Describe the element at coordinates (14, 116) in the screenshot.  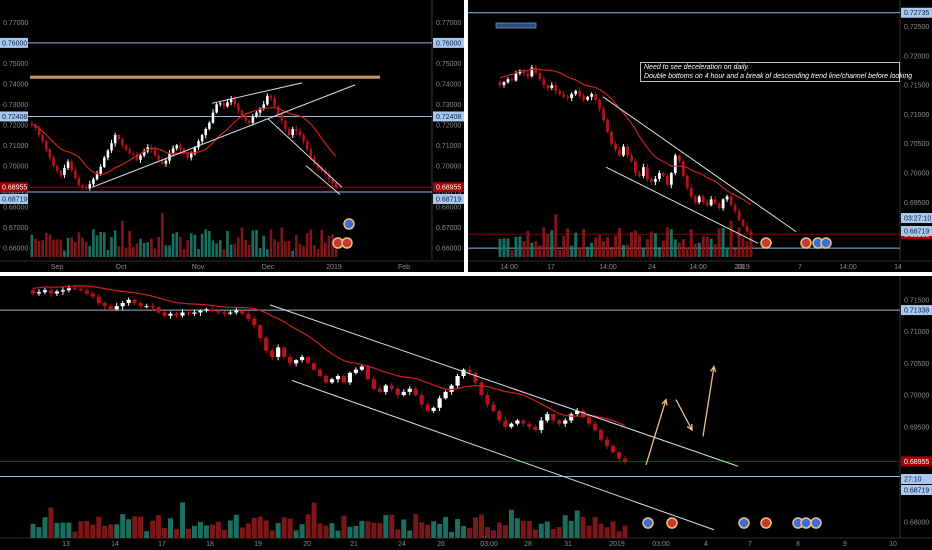
I see `price-tag-left` at that location.